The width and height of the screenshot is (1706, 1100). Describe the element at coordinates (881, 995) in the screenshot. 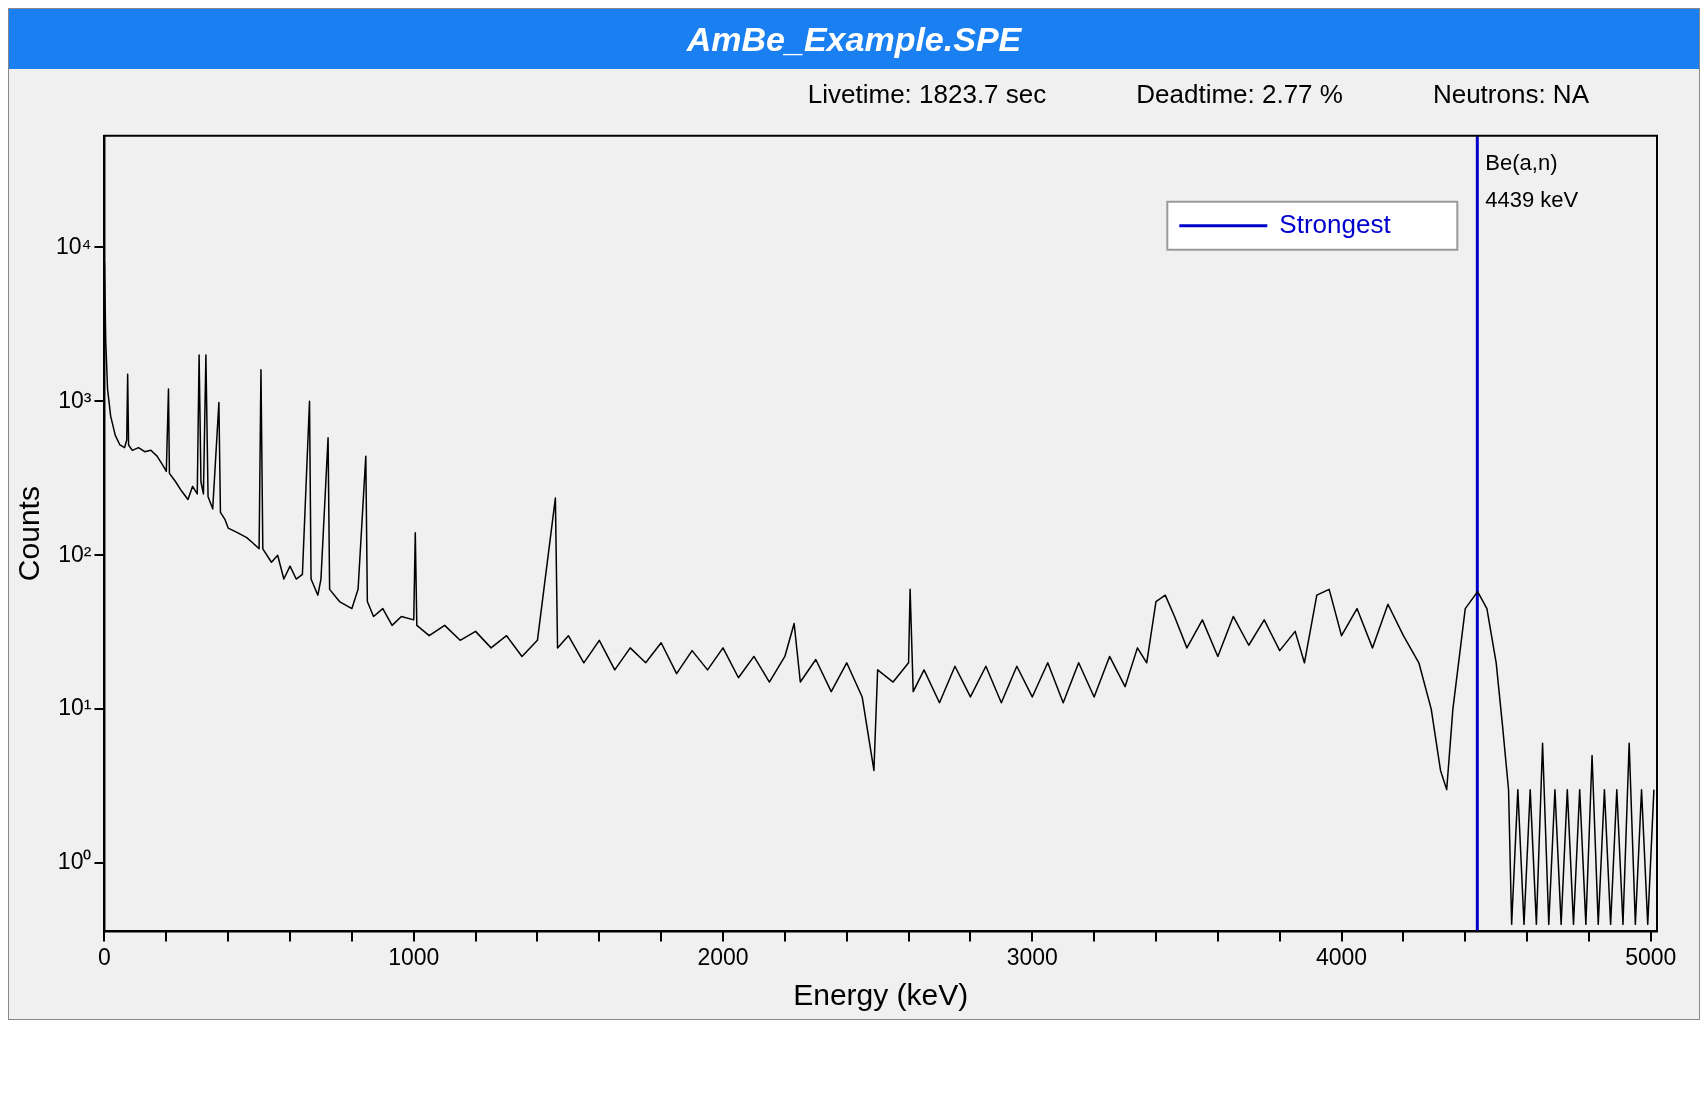

I see `x-axis-title: Energy (keV)` at that location.